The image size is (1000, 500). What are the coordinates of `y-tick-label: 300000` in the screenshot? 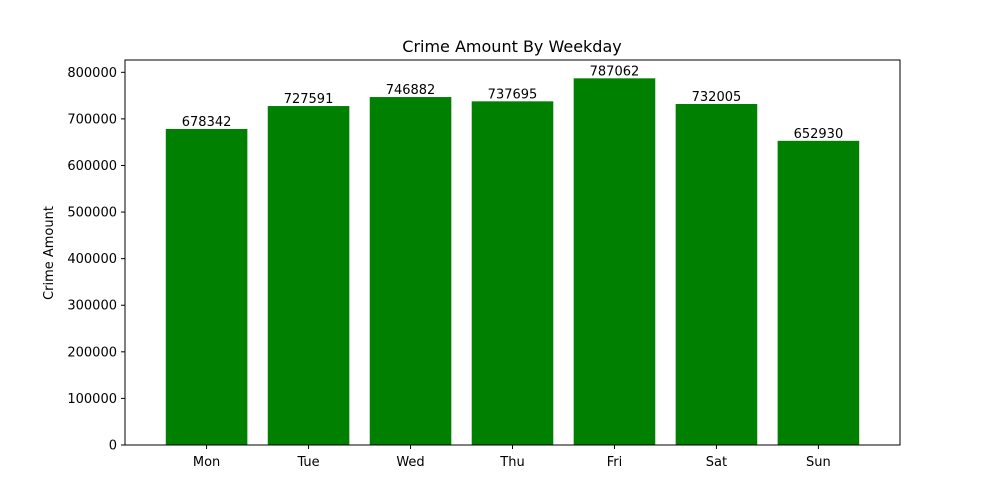 It's located at (92, 306).